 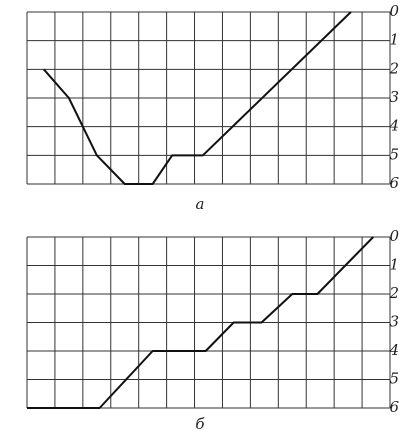 I want to click on chart-caption: б, so click(x=200, y=424).